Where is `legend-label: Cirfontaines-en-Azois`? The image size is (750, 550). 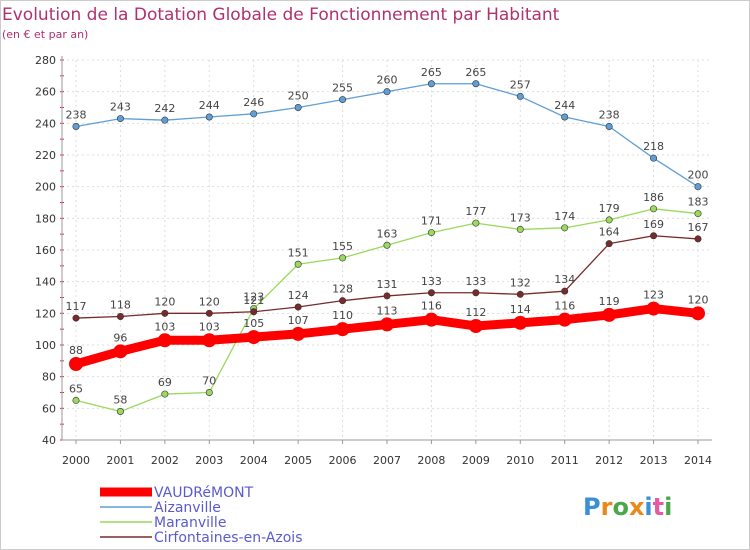 legend-label: Cirfontaines-en-Azois is located at coordinates (228, 538).